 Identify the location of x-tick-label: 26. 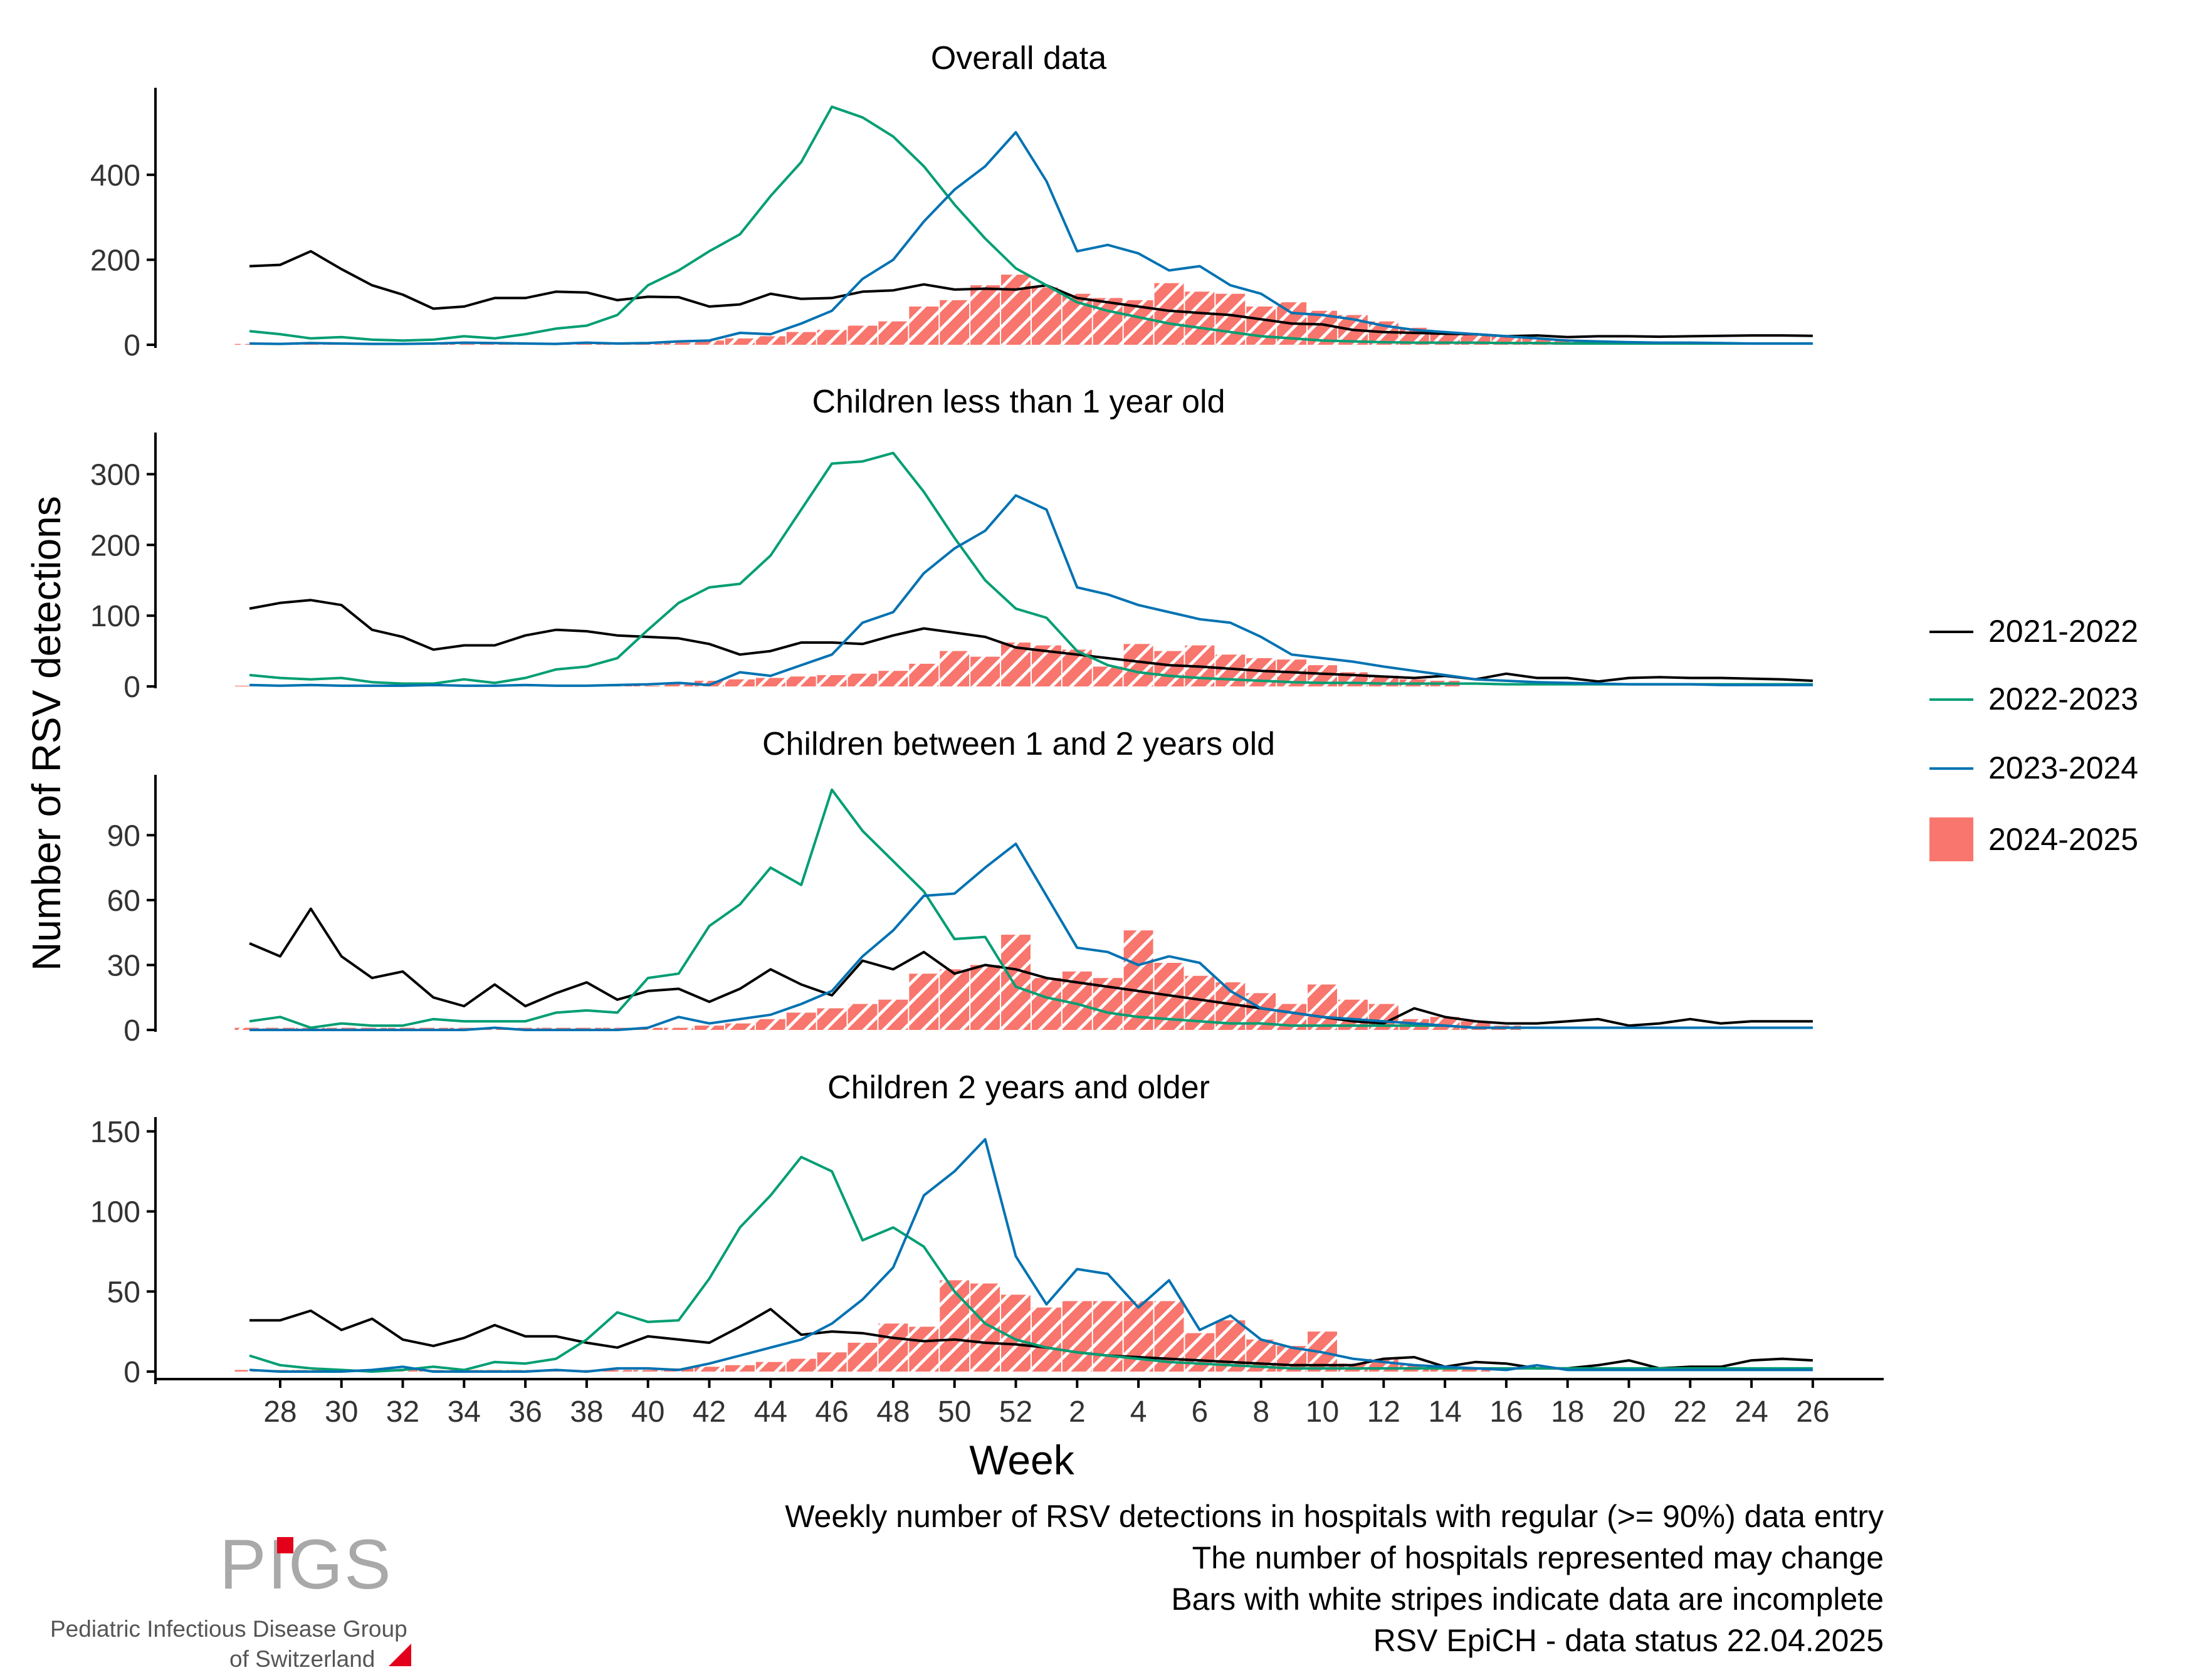
(1813, 1412).